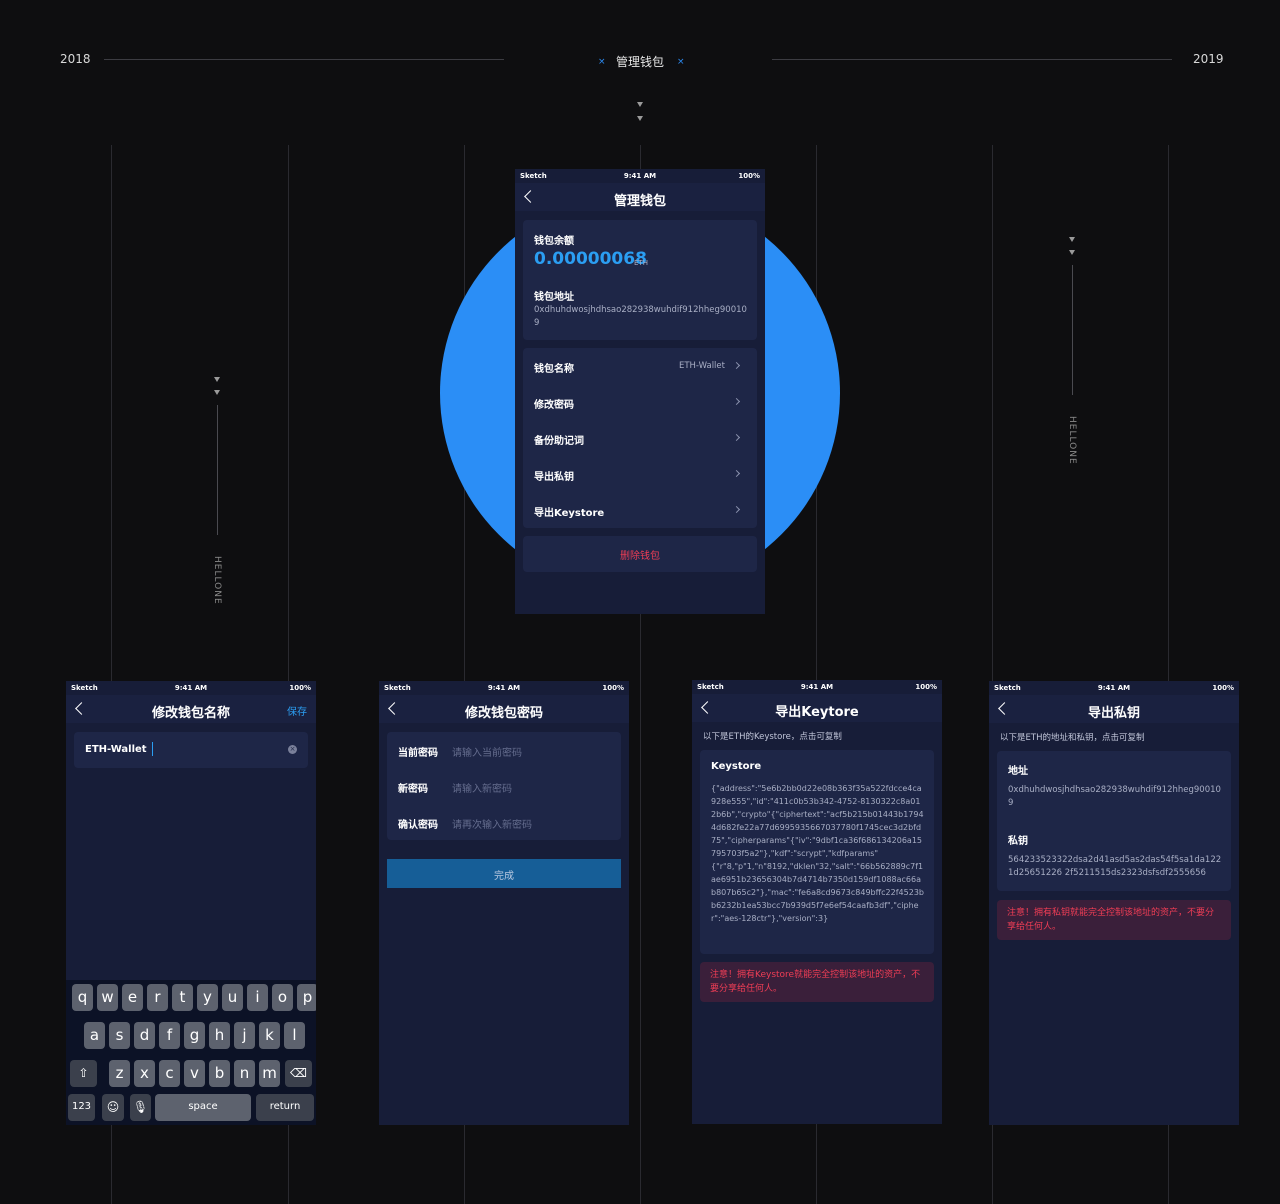 The image size is (1280, 1204). What do you see at coordinates (81, 1107) in the screenshot?
I see `numbers-key: 123` at bounding box center [81, 1107].